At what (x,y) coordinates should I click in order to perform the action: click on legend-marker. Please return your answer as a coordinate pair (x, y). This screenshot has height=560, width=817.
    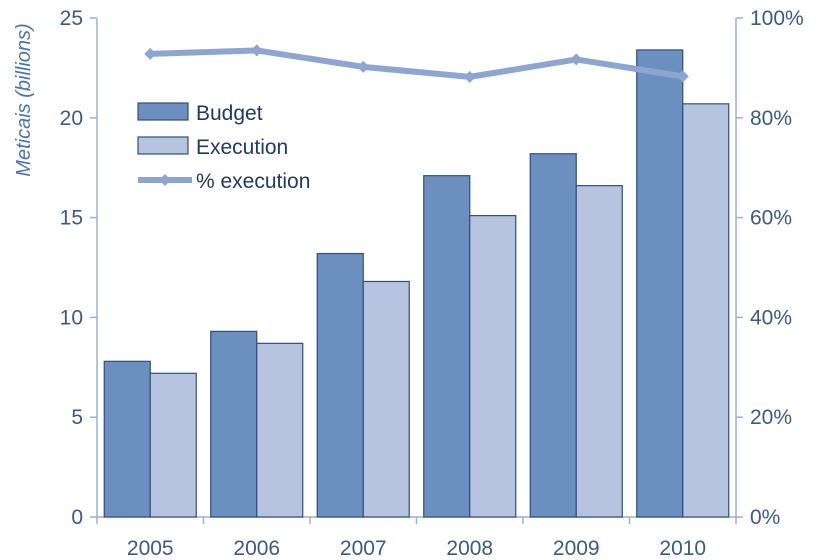
    Looking at the image, I should click on (165, 180).